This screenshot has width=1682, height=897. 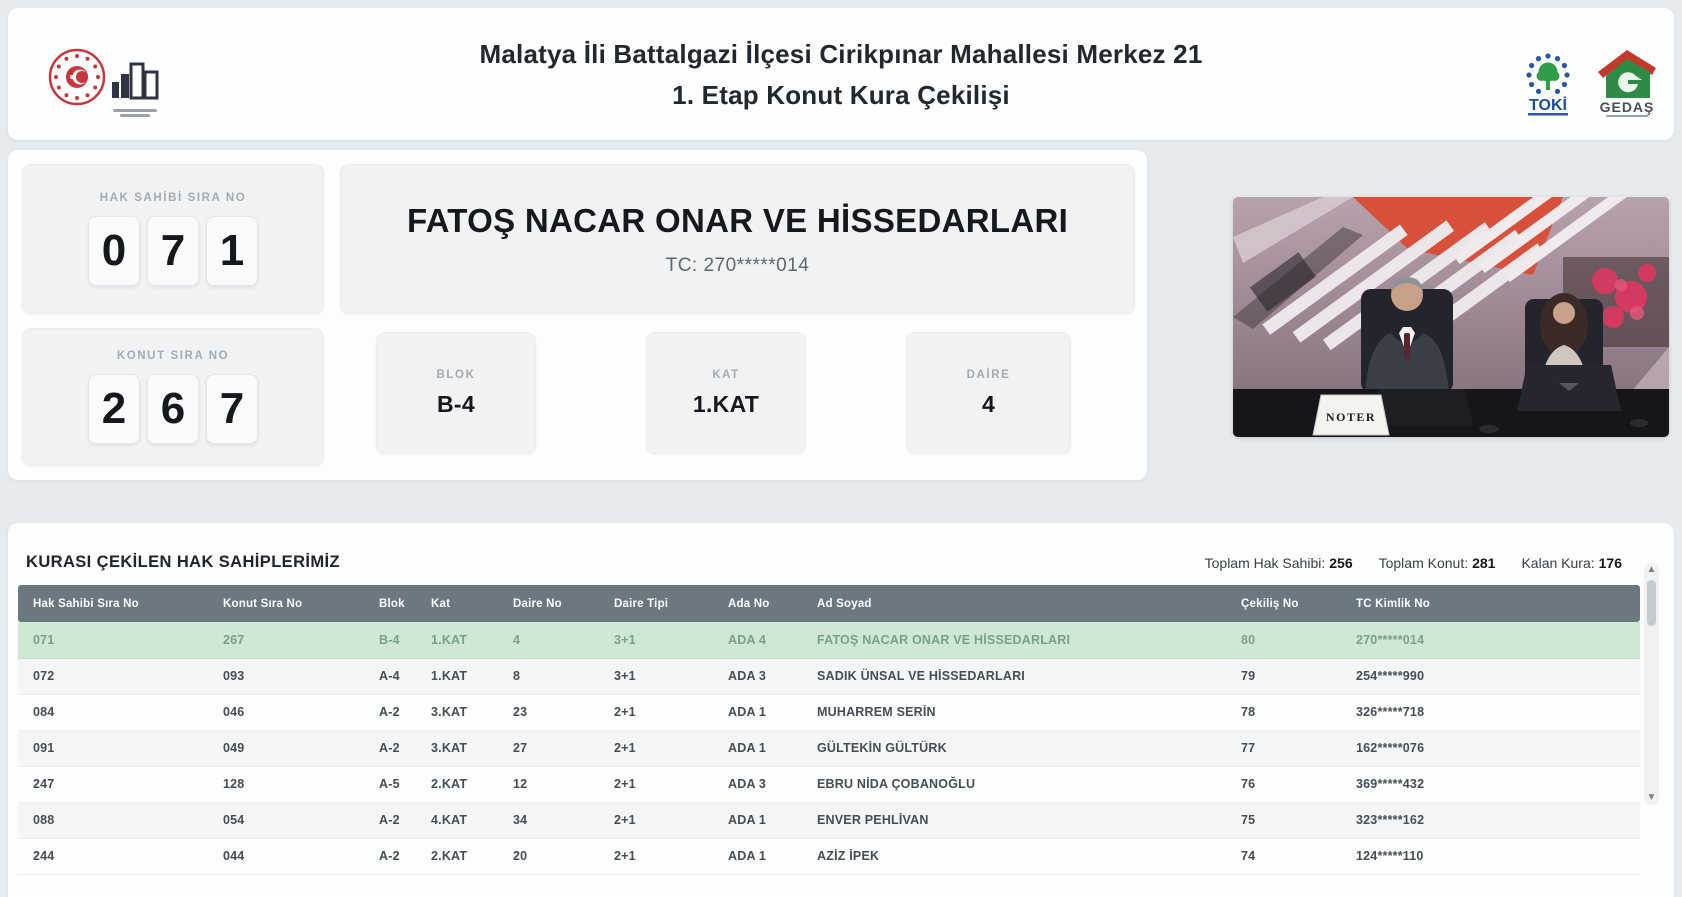 What do you see at coordinates (1494, 603) in the screenshot?
I see `column-header: TC Kimlik No` at bounding box center [1494, 603].